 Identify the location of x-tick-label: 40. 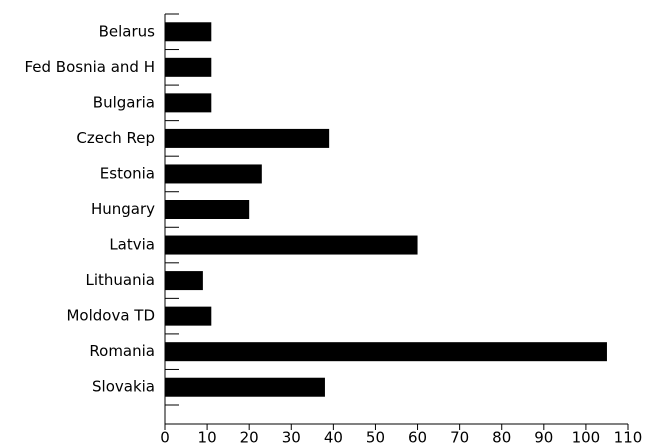
(333, 437).